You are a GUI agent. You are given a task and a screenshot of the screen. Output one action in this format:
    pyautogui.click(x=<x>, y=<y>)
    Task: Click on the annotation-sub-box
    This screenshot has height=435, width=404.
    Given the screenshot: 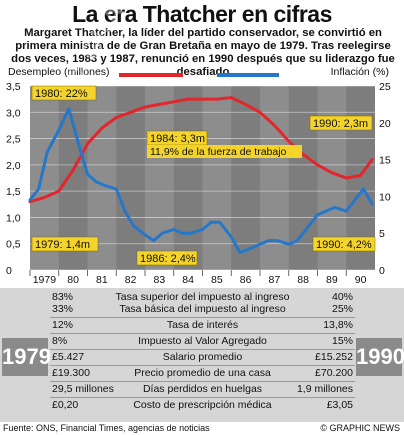 What is the action you would take?
    pyautogui.click(x=224, y=151)
    